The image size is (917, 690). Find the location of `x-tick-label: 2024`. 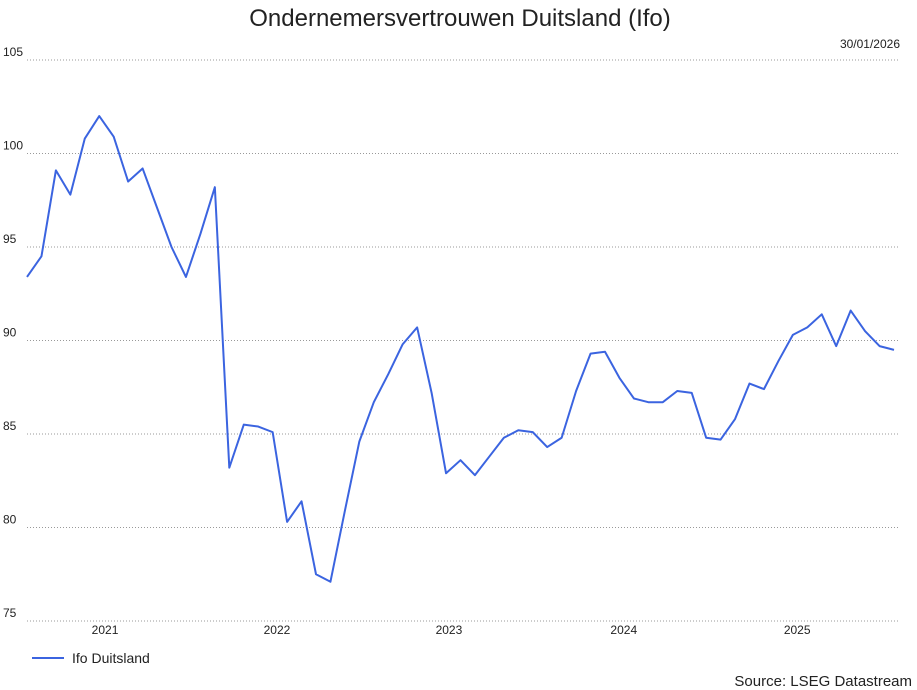

x-tick-label: 2024 is located at coordinates (623, 630).